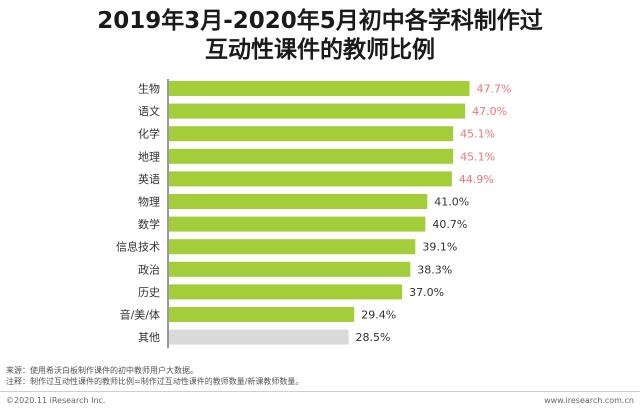 The image size is (640, 412). I want to click on category-label: 信息技术, so click(138, 247).